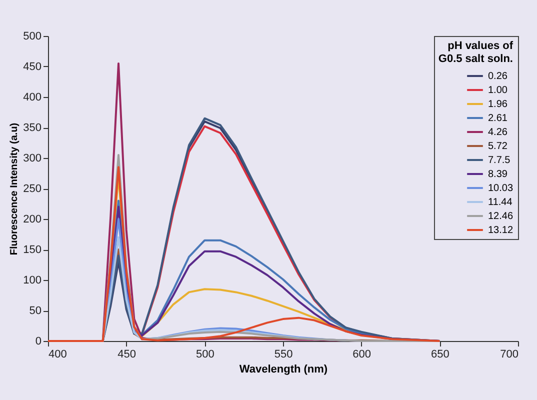 This screenshot has width=537, height=400. Describe the element at coordinates (32, 189) in the screenshot. I see `y-tick-label: 250` at that location.